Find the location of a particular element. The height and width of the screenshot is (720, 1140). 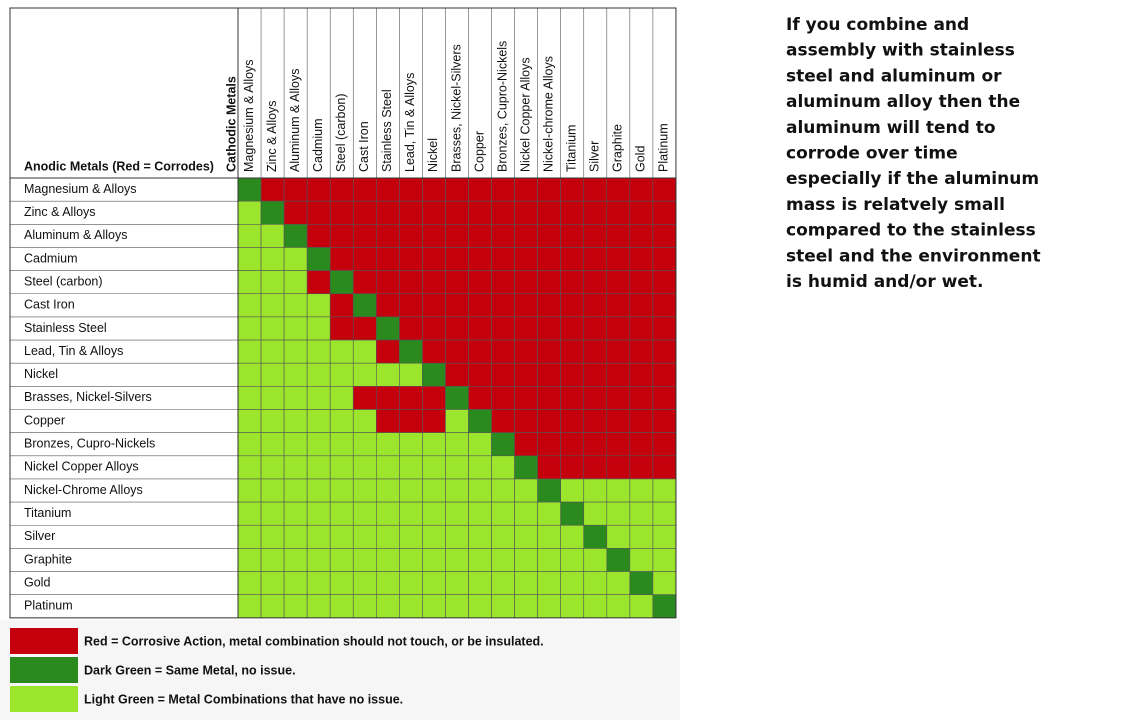

column-label: Copper is located at coordinates (479, 151).